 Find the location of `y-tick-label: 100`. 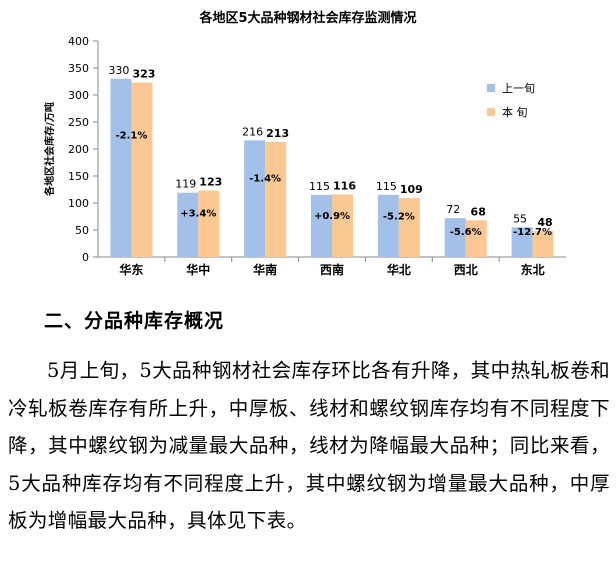

y-tick-label: 100 is located at coordinates (78, 203).